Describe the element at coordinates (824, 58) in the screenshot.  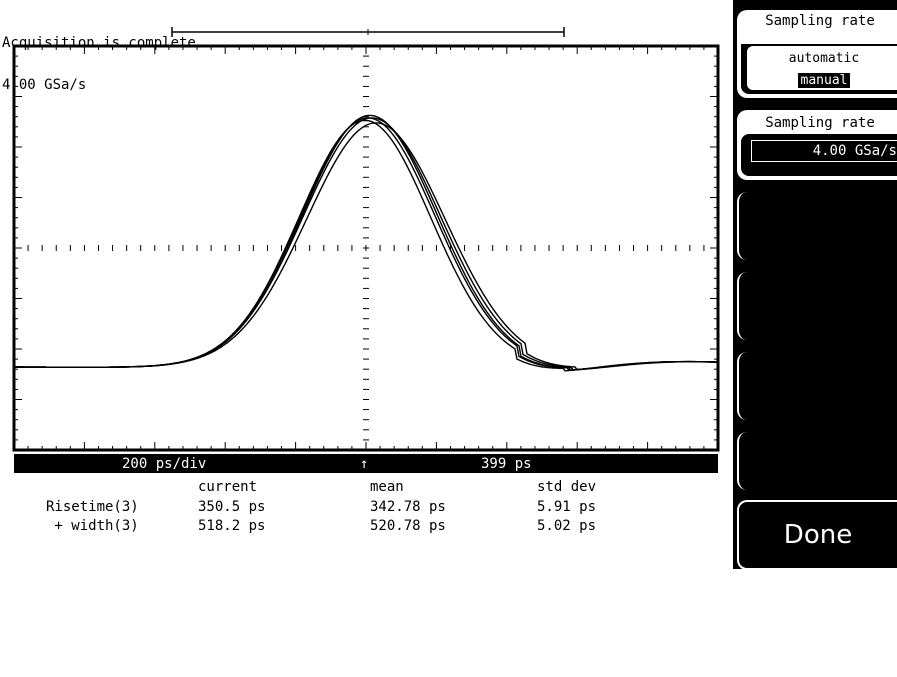
I see `mode-option-automatic: automatic` at that location.